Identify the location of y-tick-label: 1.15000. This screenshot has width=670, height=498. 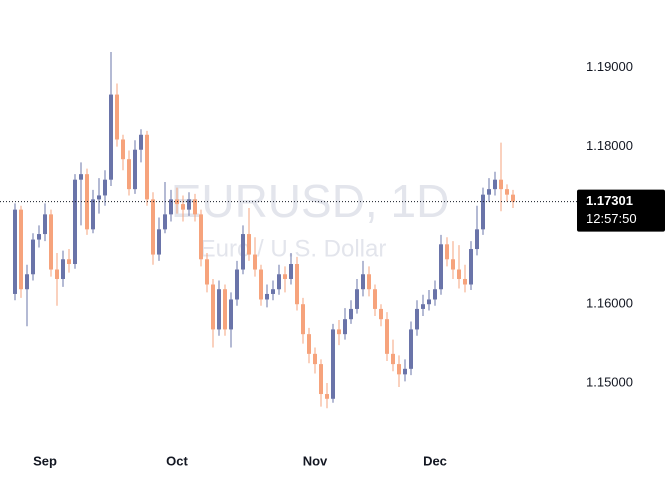
(609, 381).